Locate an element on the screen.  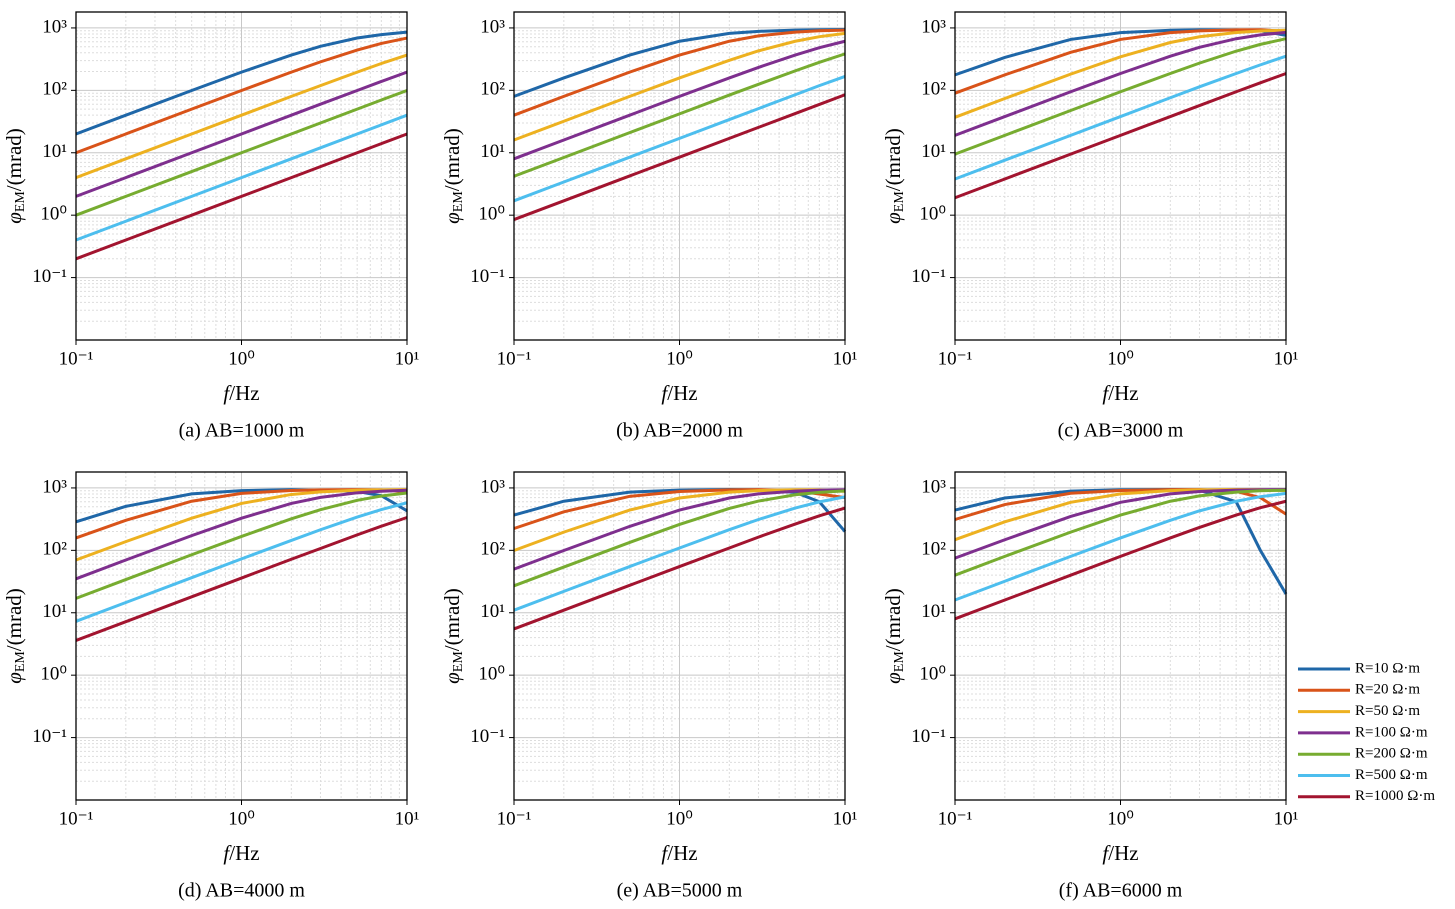
legend-label: R=100 Ω·m is located at coordinates (1391, 732).